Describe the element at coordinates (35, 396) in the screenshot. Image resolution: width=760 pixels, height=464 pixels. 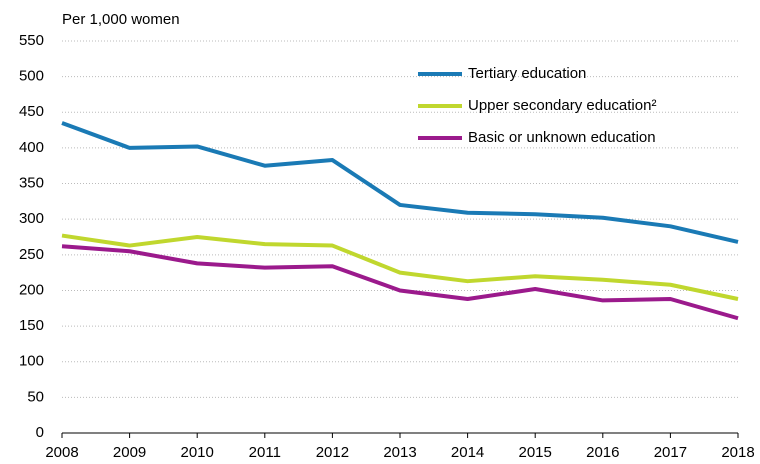
I see `y-tick-label: 50` at that location.